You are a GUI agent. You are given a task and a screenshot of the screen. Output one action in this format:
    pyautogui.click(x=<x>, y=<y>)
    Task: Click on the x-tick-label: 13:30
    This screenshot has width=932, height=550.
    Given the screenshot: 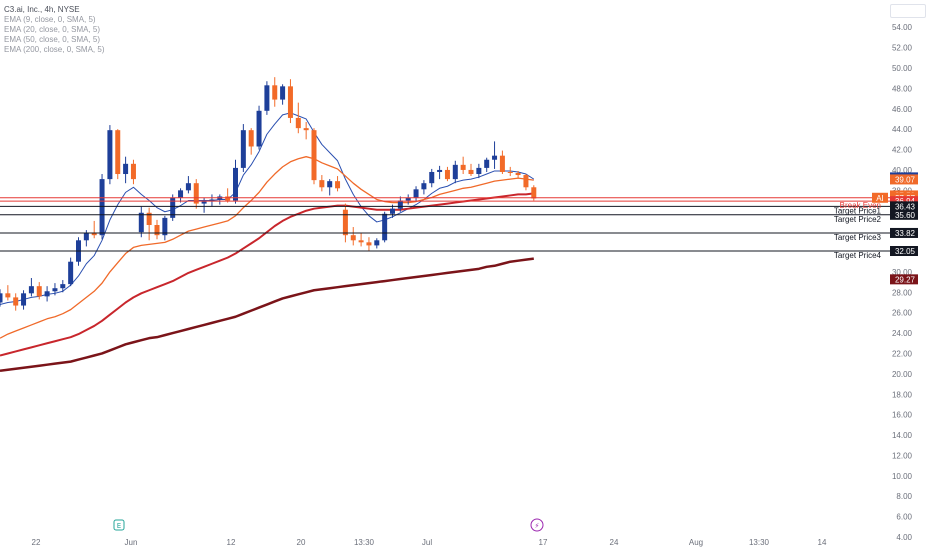 What is the action you would take?
    pyautogui.click(x=759, y=542)
    